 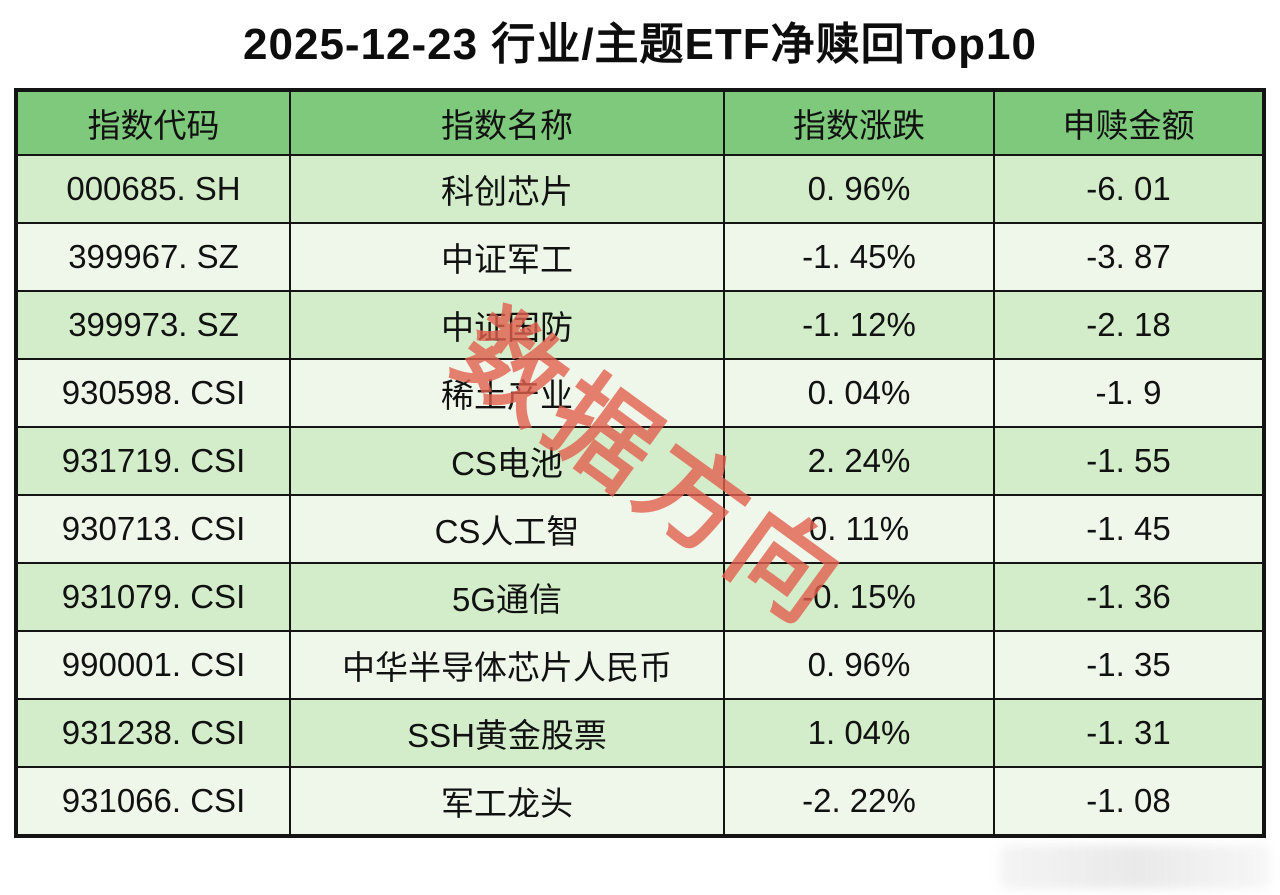 I want to click on header-index-name: 指数名称, so click(x=507, y=122).